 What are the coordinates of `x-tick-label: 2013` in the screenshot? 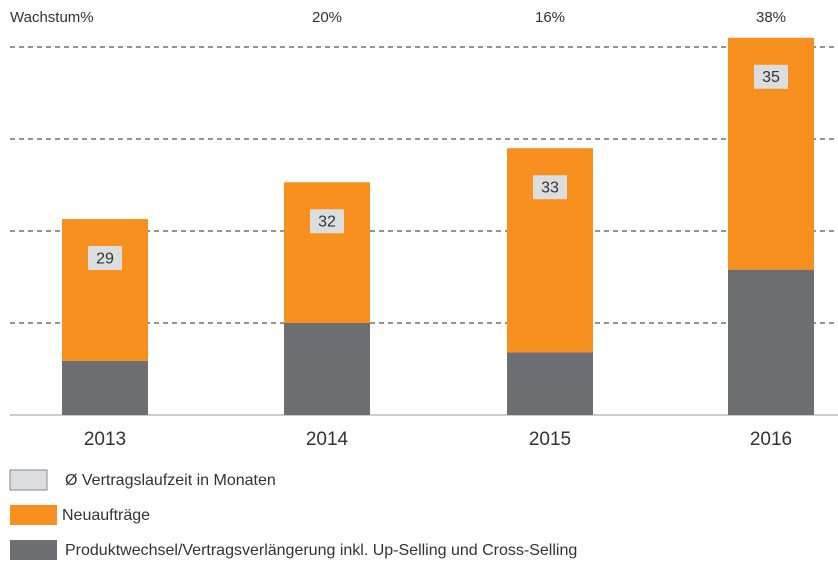 It's located at (105, 439).